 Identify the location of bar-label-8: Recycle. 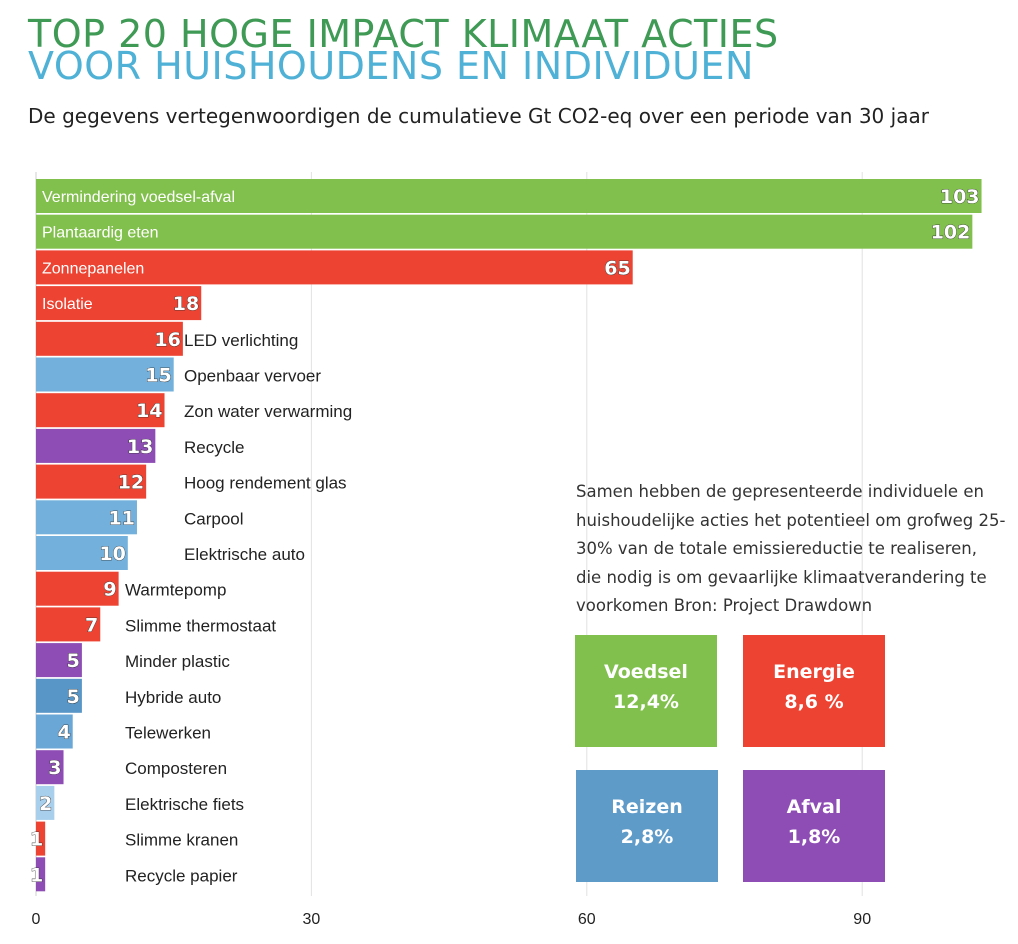
(214, 447).